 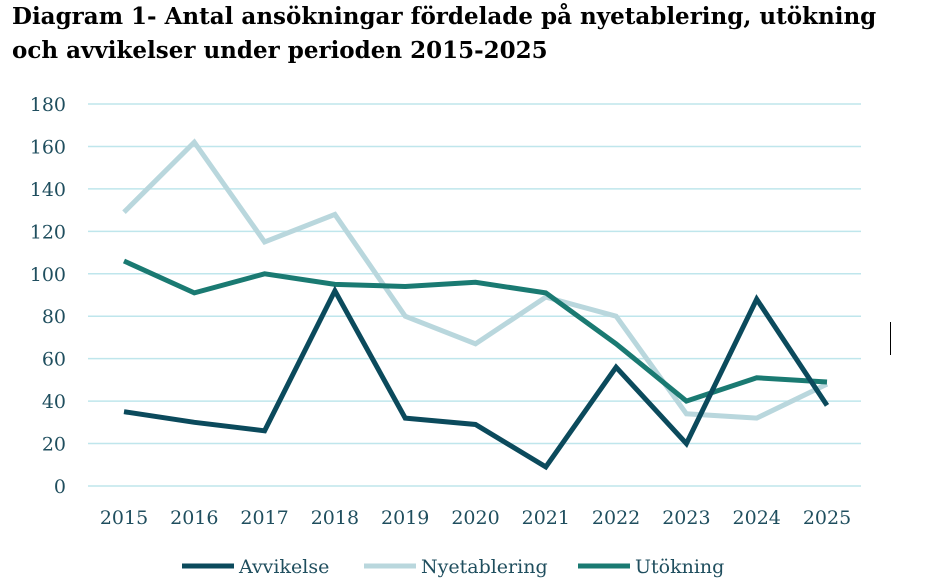 What do you see at coordinates (616, 518) in the screenshot?
I see `x-tick-label-2022: 2022` at bounding box center [616, 518].